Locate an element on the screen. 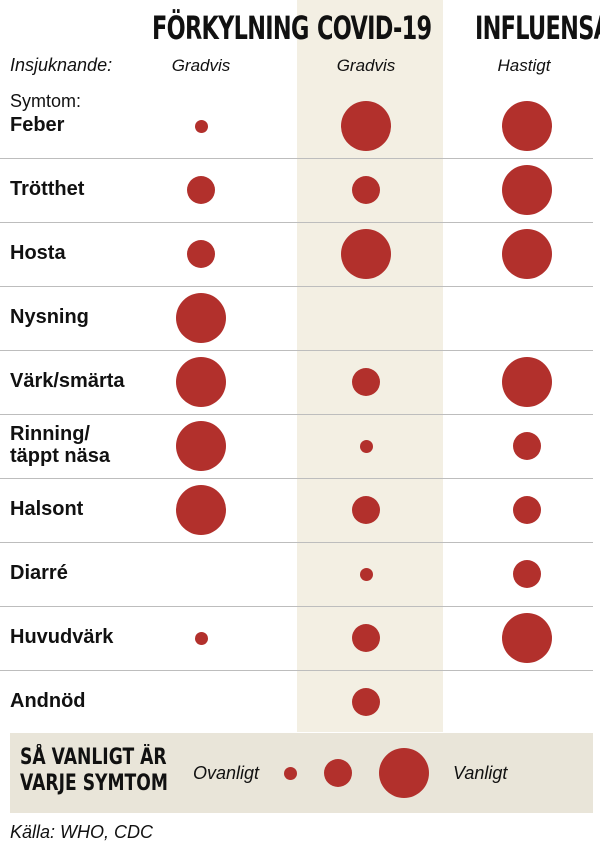  source-note: Källa: WHO, CDC is located at coordinates (82, 832).